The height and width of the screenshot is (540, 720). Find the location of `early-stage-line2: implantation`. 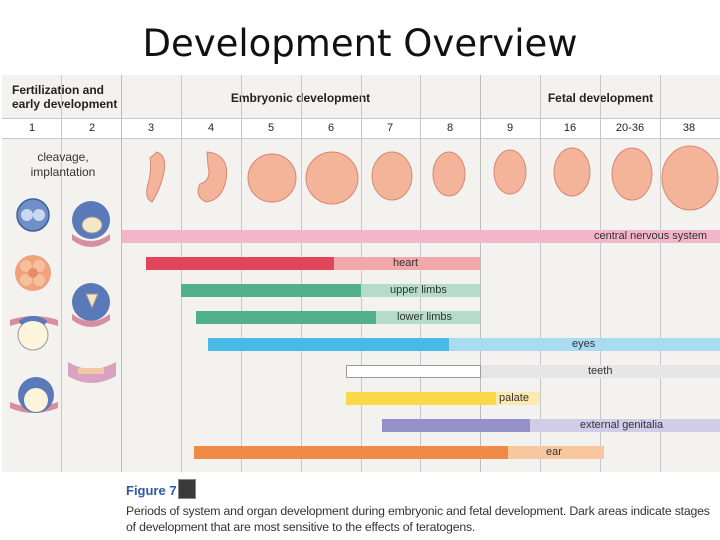

early-stage-line2: implantation is located at coordinates (63, 172).